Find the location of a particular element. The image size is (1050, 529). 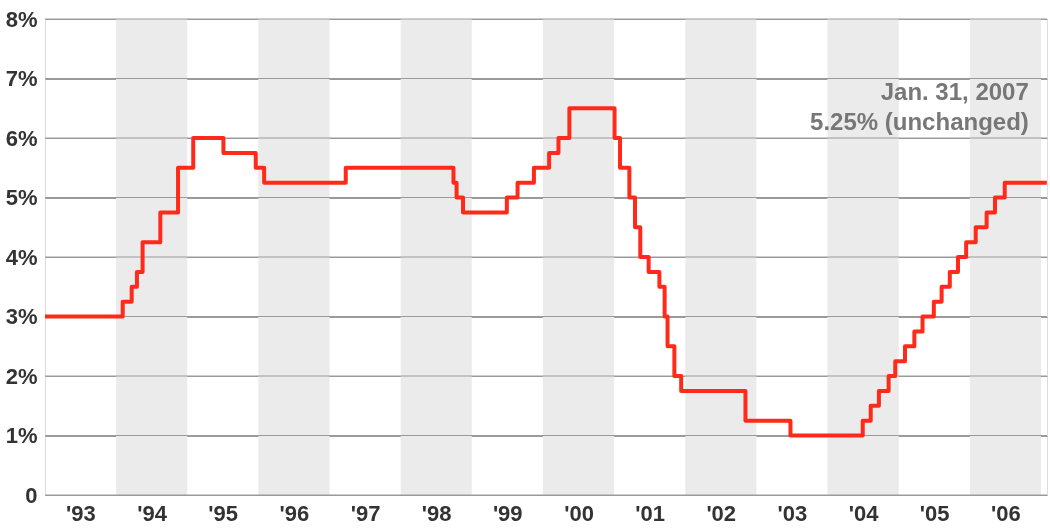

y-tick-label: 5% is located at coordinates (21, 197).